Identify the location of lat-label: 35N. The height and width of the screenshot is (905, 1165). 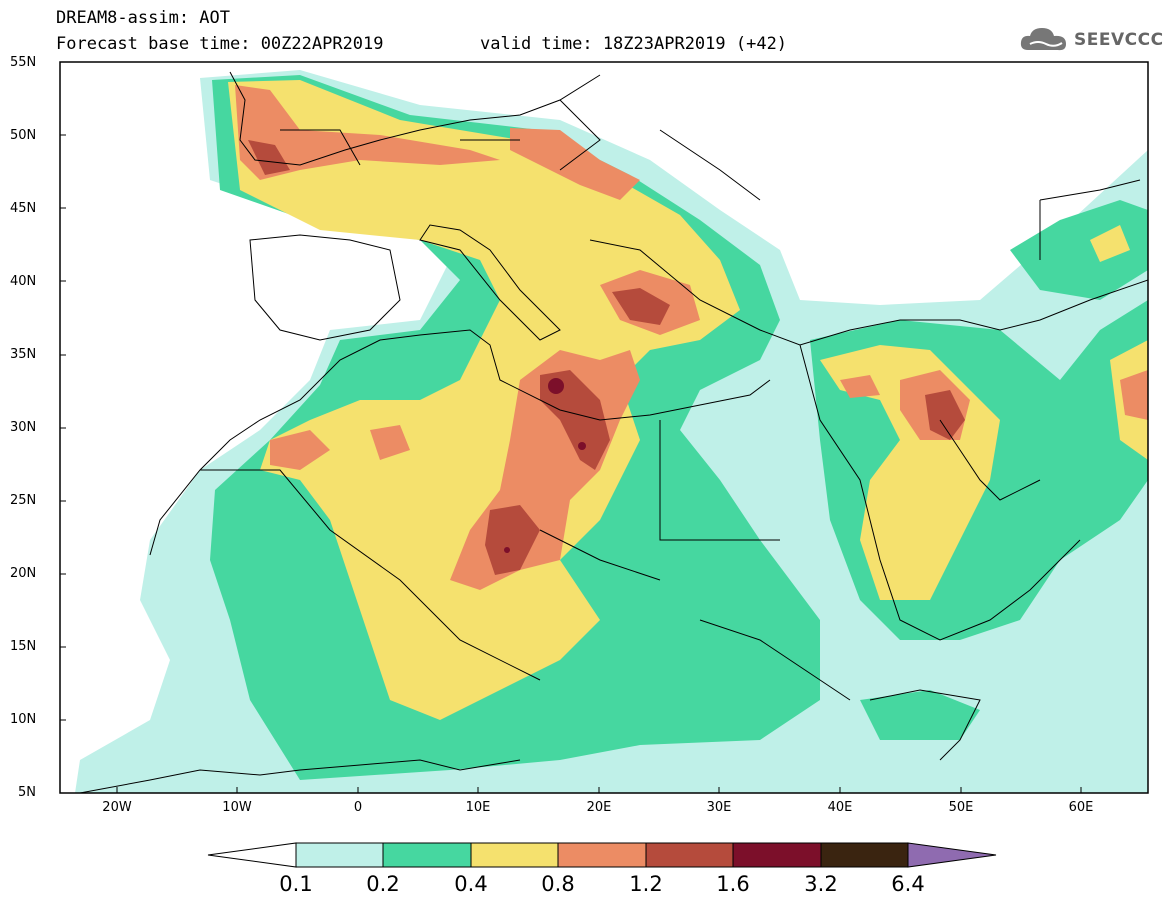
(23, 354).